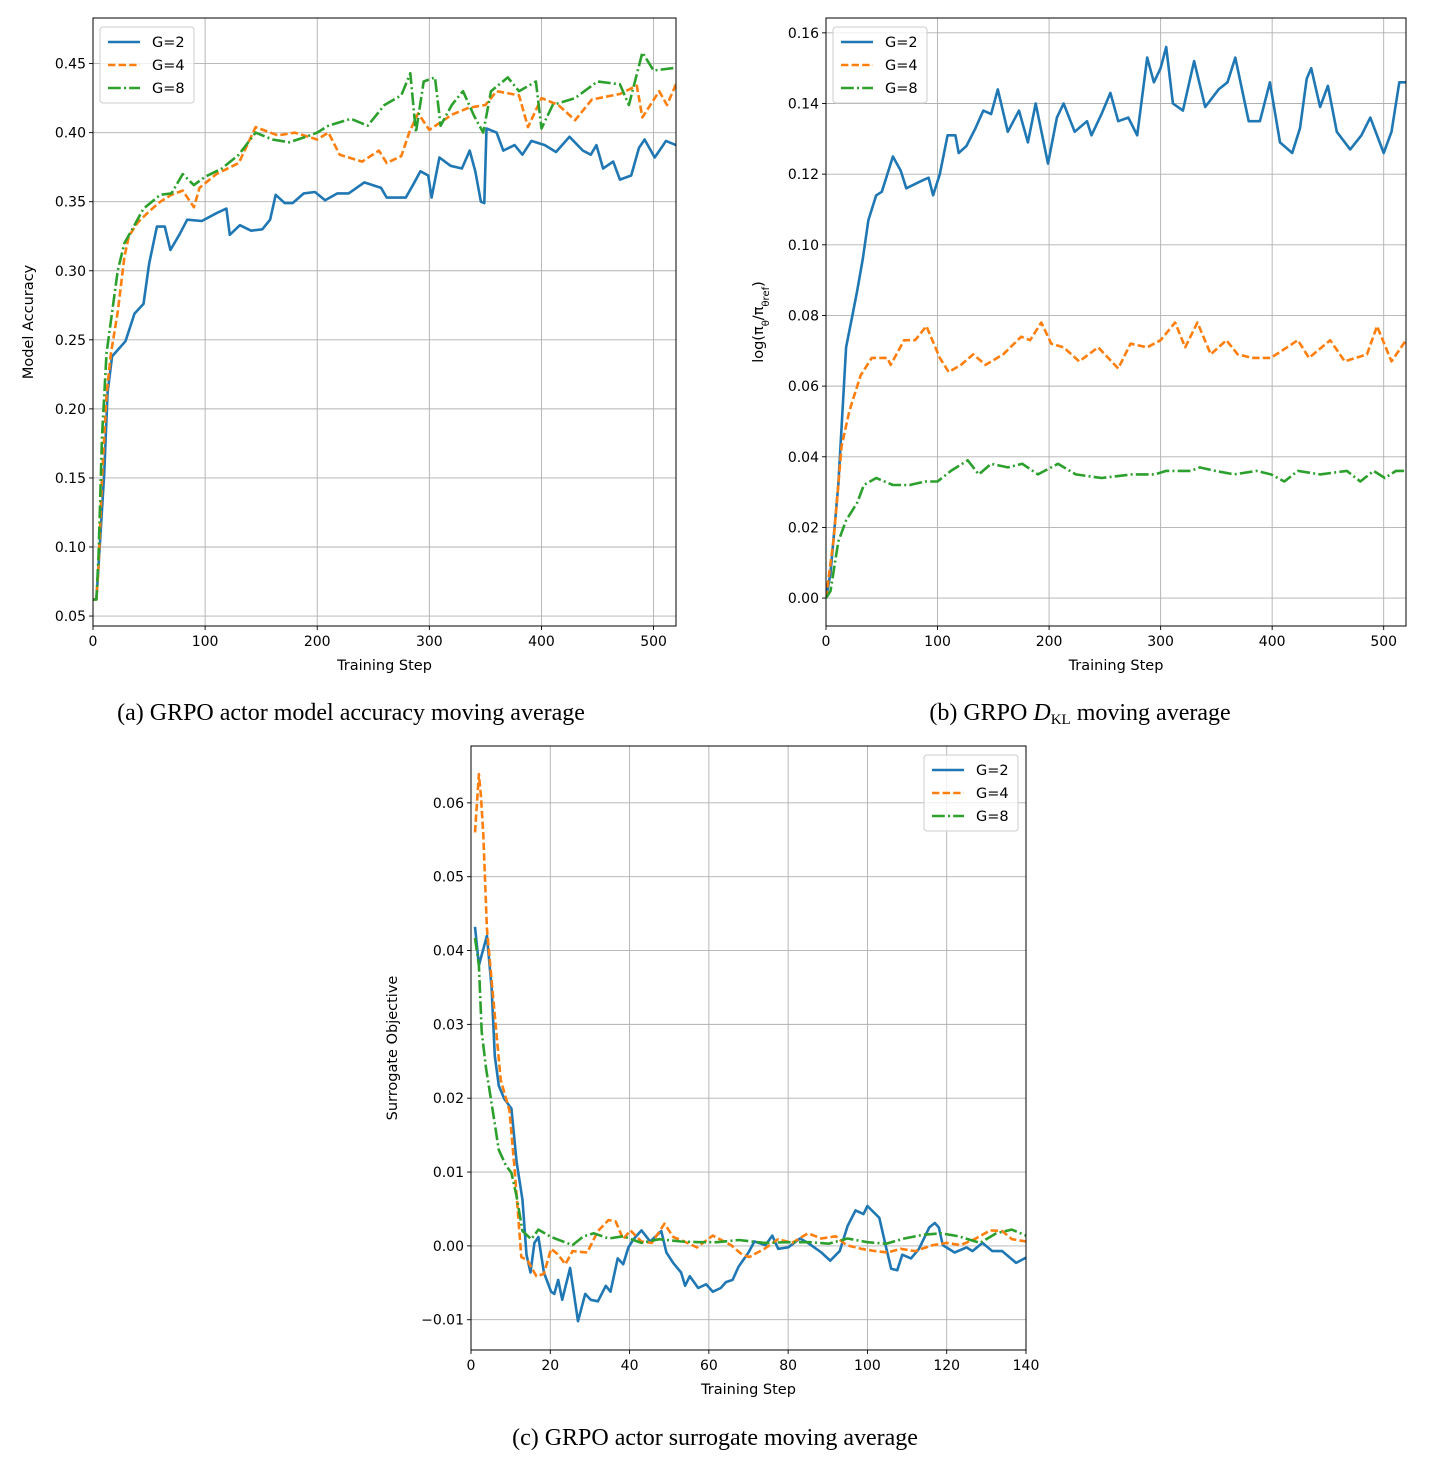  Describe the element at coordinates (759, 313) in the screenshot. I see `y-axis-label-part: /π` at that location.